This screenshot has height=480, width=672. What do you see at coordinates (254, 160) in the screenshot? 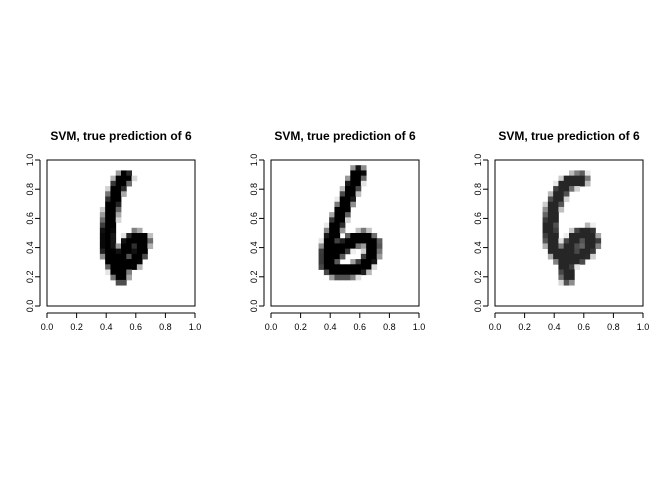
I see `y-tick-label: 1.0` at bounding box center [254, 160].